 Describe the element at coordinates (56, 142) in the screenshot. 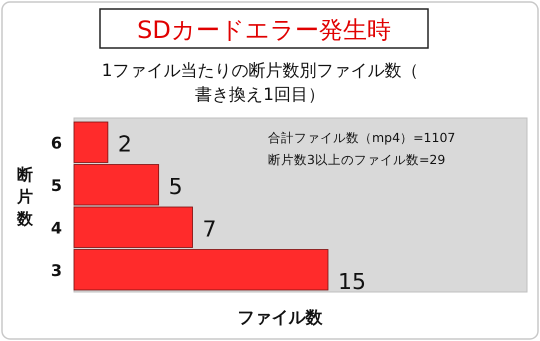

I see `y-tick-label: 6` at that location.